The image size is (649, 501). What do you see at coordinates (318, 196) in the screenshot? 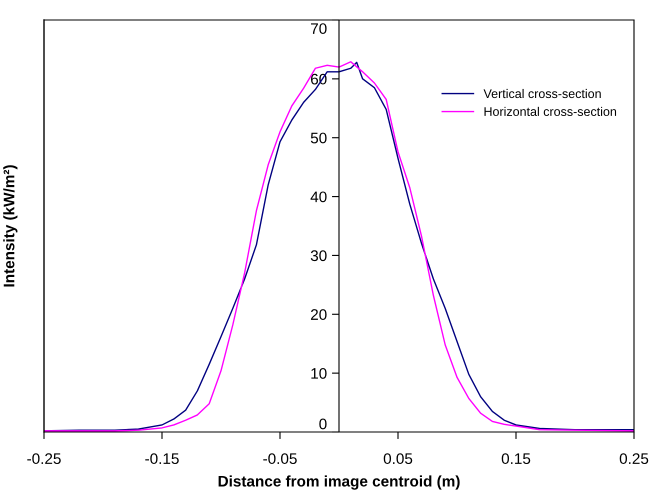
I see `y-tick-label: 40` at bounding box center [318, 196].